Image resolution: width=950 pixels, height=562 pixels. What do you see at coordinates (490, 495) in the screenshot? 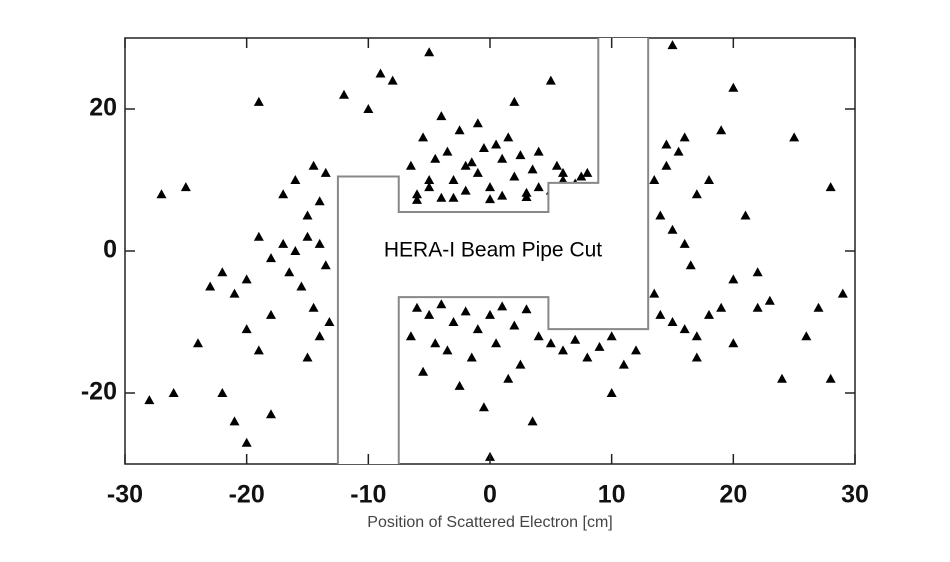
I see `x-tick-label: 0` at bounding box center [490, 495].